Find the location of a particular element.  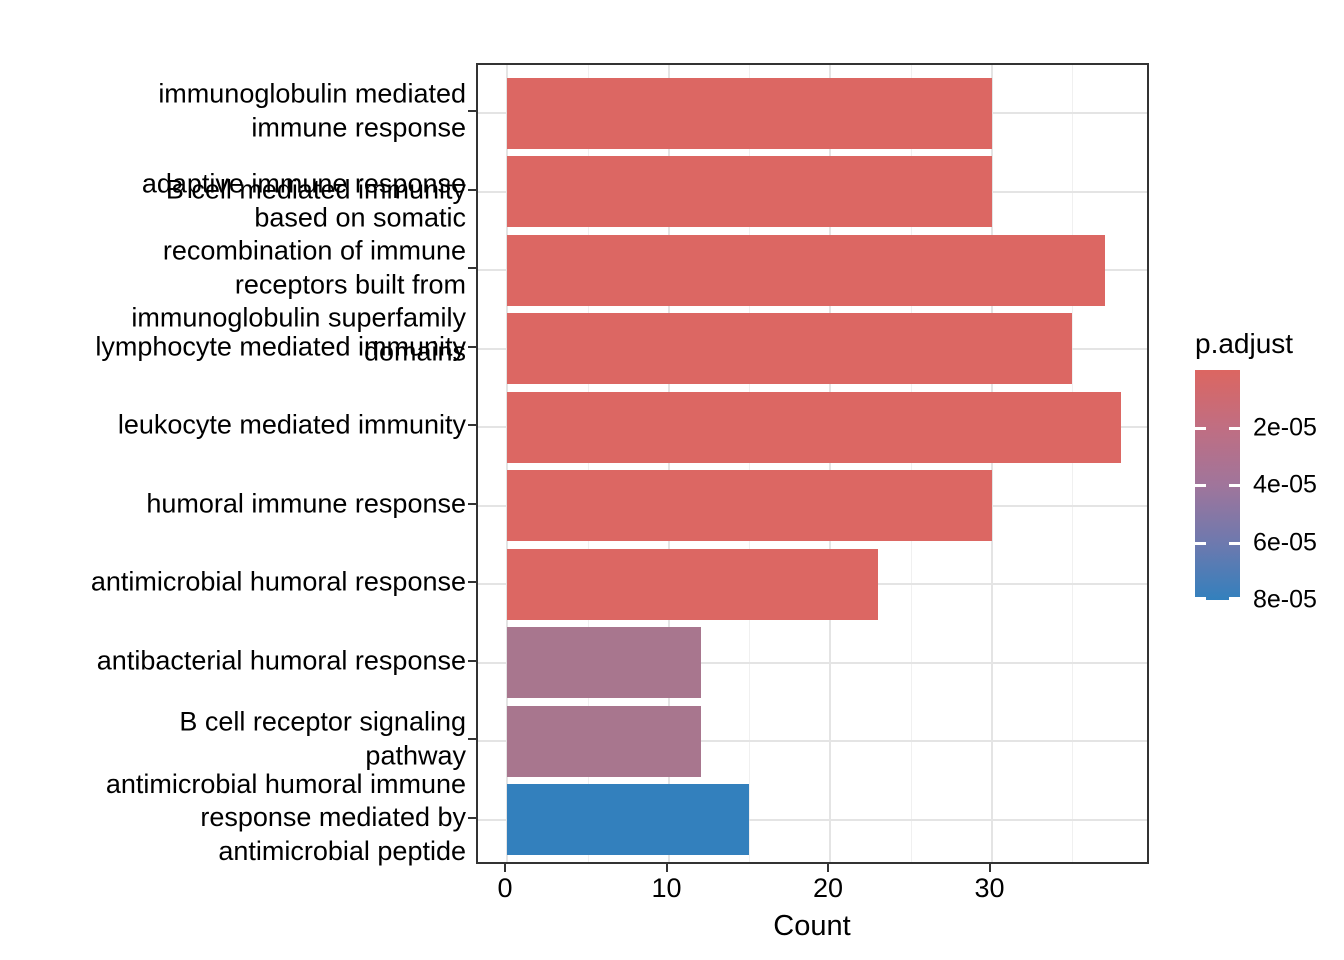

y-axis-label: leukocyte mediated immunity is located at coordinates (291, 424).